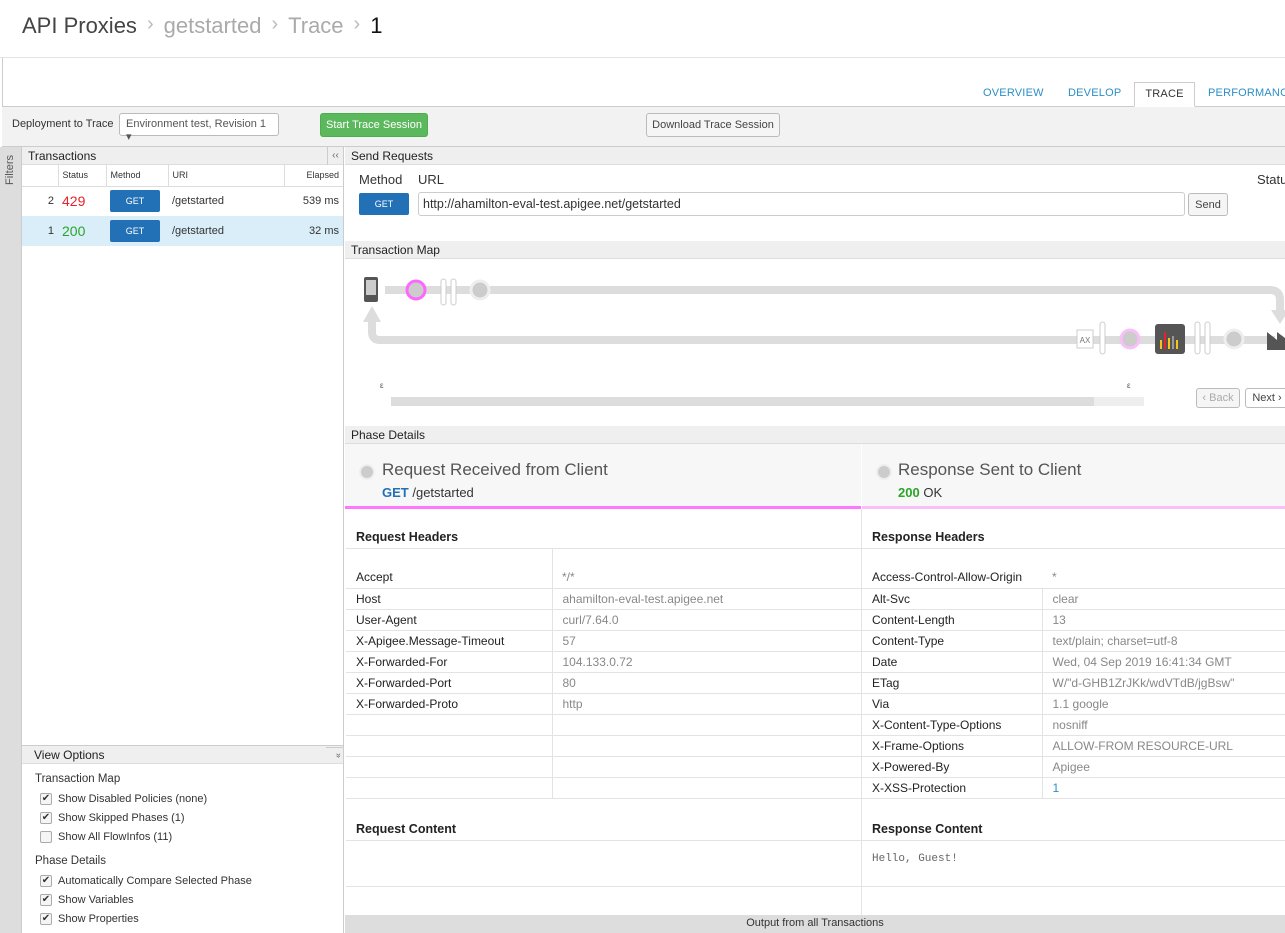 This screenshot has width=1285, height=933. Describe the element at coordinates (952, 788) in the screenshot. I see `header-name: X-XSS-Protection` at that location.